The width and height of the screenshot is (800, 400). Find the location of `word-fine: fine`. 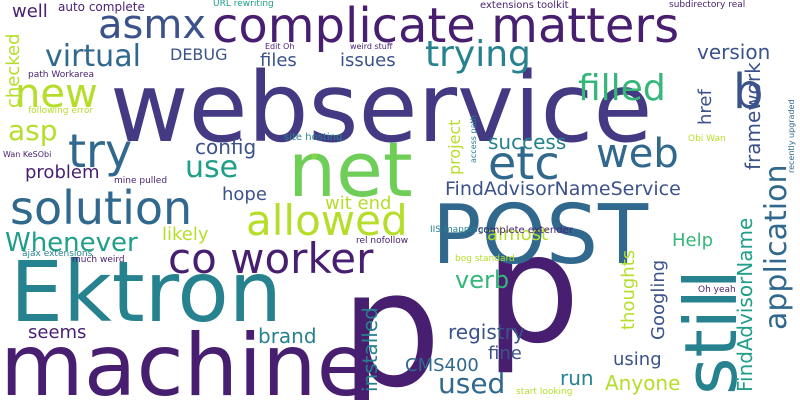

word-fine: fine is located at coordinates (505, 353).